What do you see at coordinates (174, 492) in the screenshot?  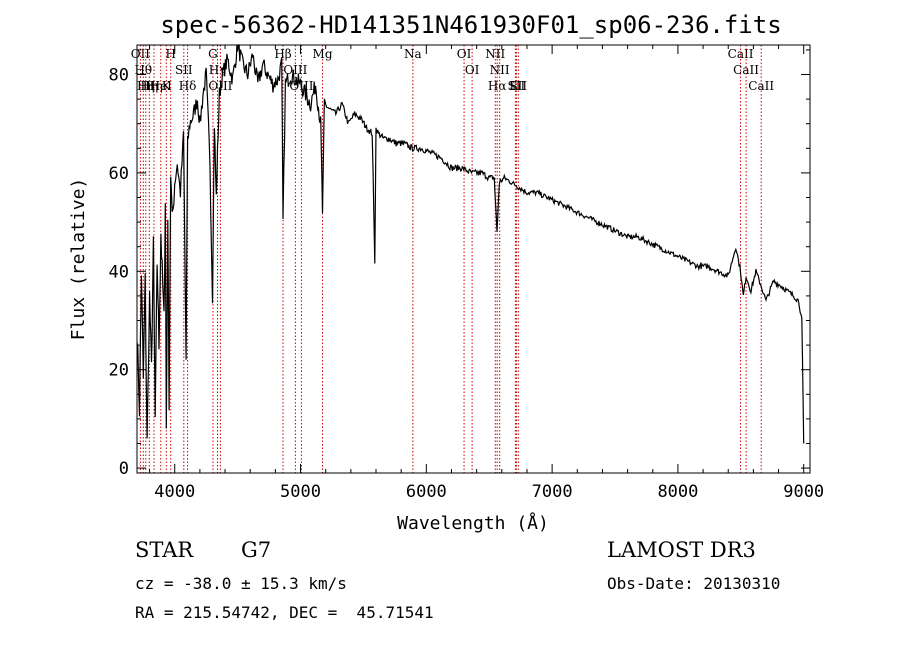 I see `x-tick-label: 4000` at bounding box center [174, 492].